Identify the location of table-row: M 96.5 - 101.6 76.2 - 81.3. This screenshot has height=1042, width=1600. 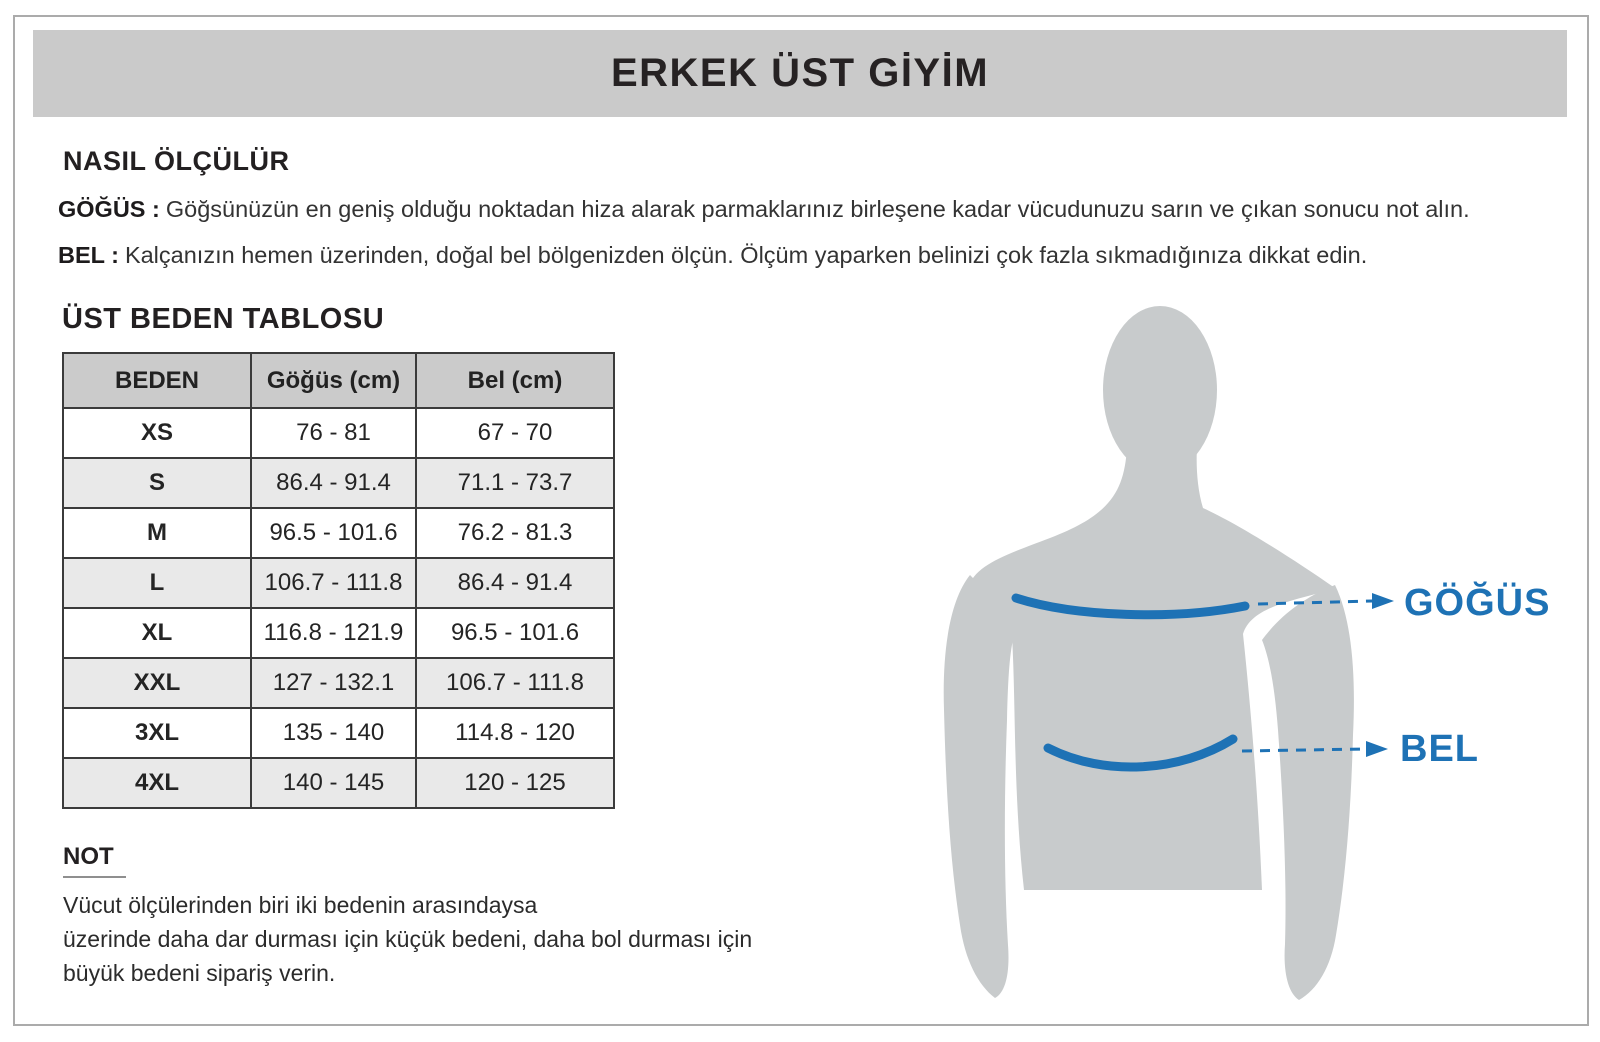
(338, 533).